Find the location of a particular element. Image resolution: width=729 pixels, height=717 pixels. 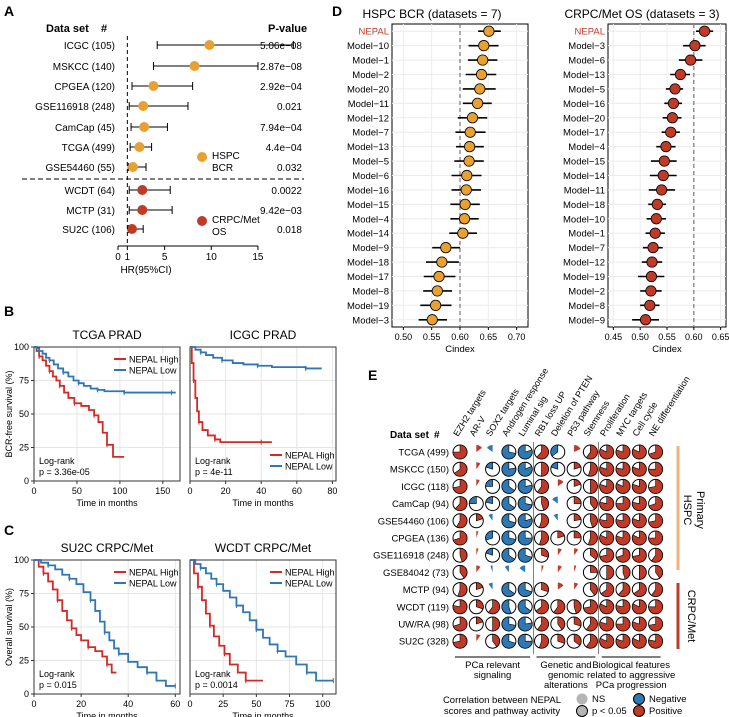

forest-pvalue: 0.0022 is located at coordinates (286, 191).